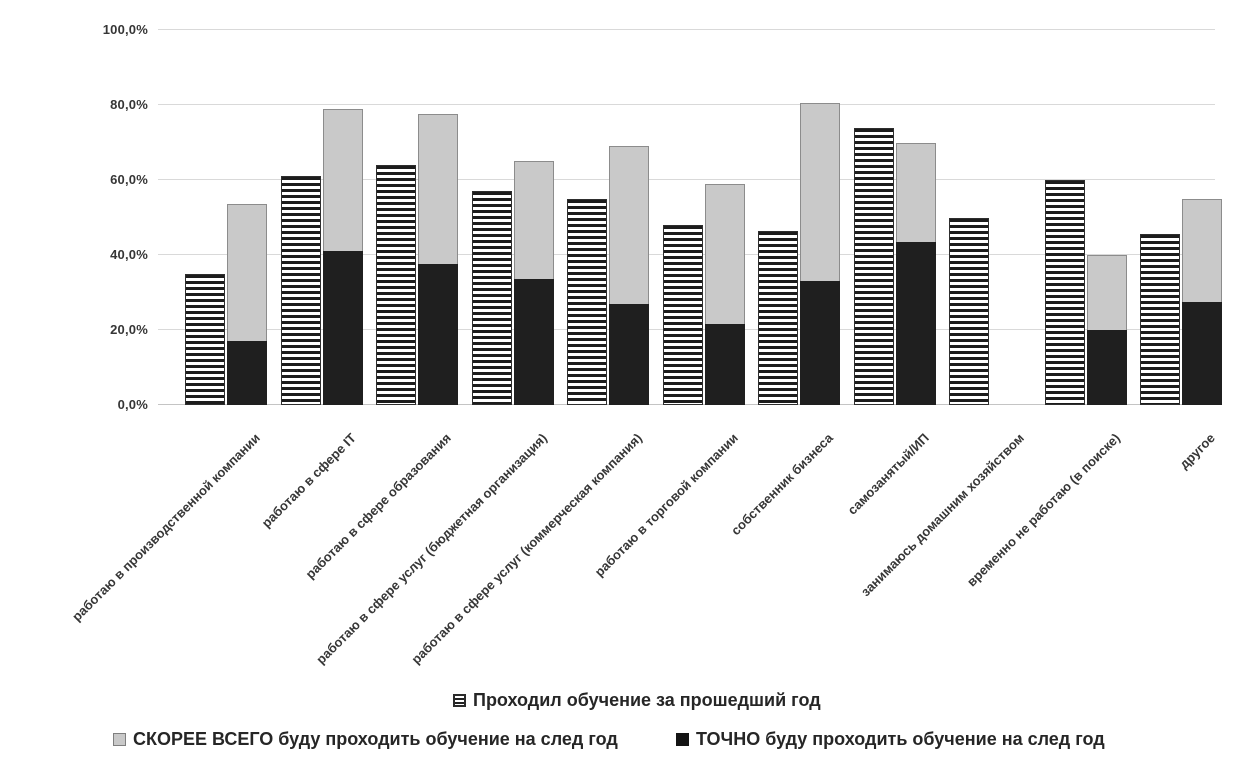 This screenshot has width=1245, height=775. I want to click on legend-swatch-black-icon, so click(682, 739).